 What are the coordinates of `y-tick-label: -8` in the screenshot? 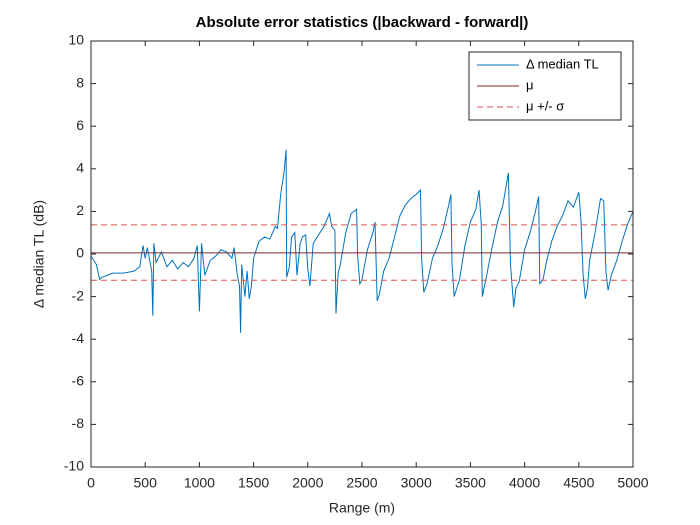 It's located at (78, 423).